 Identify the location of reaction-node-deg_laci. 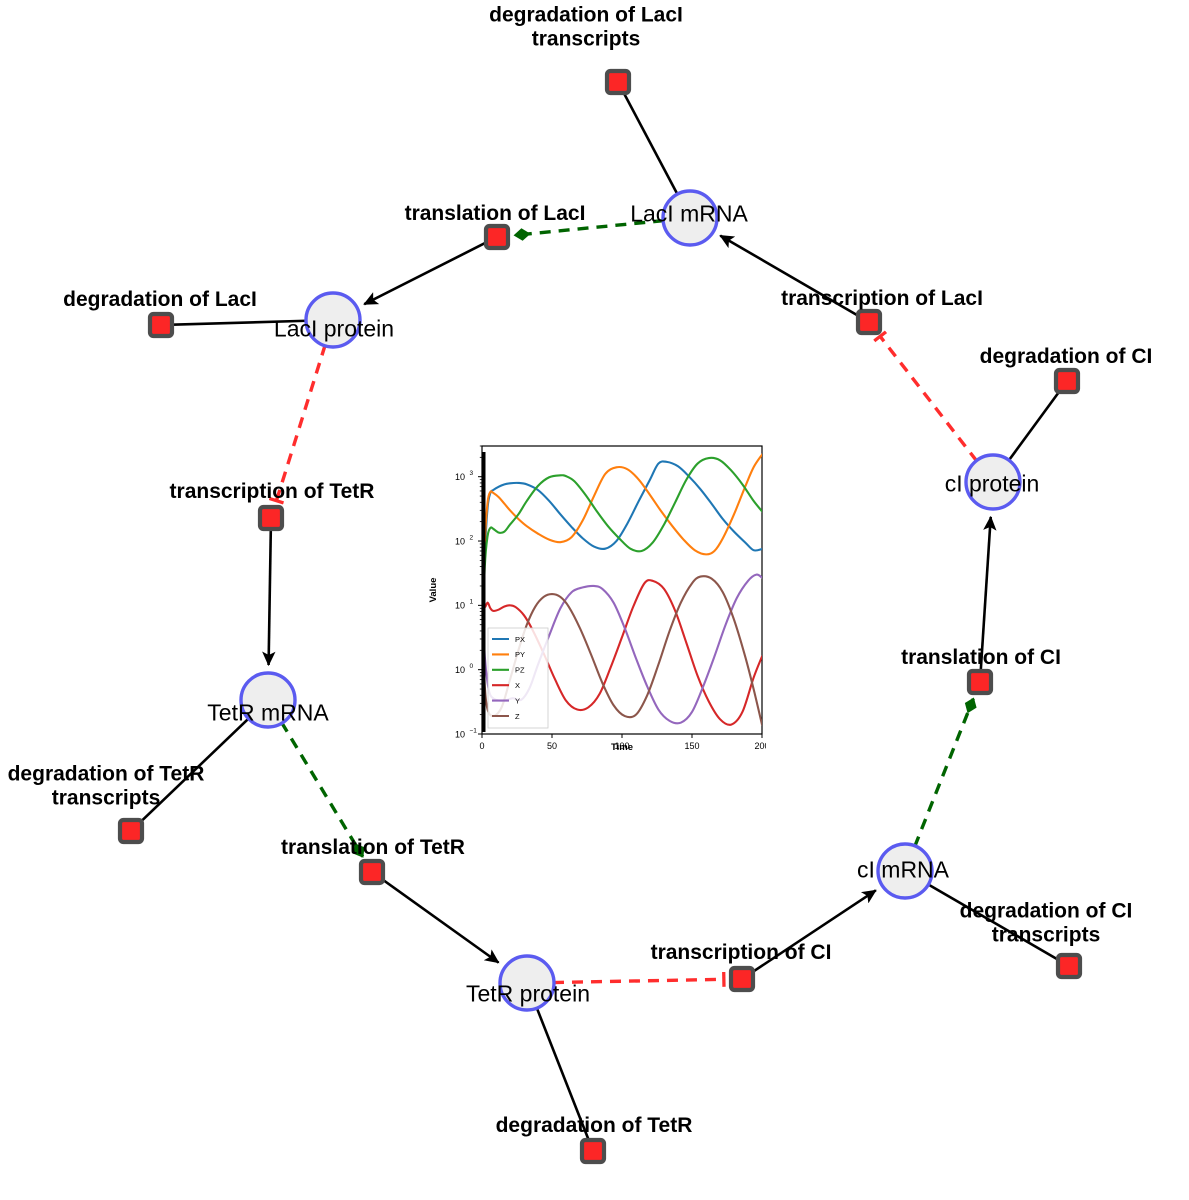
(161, 325).